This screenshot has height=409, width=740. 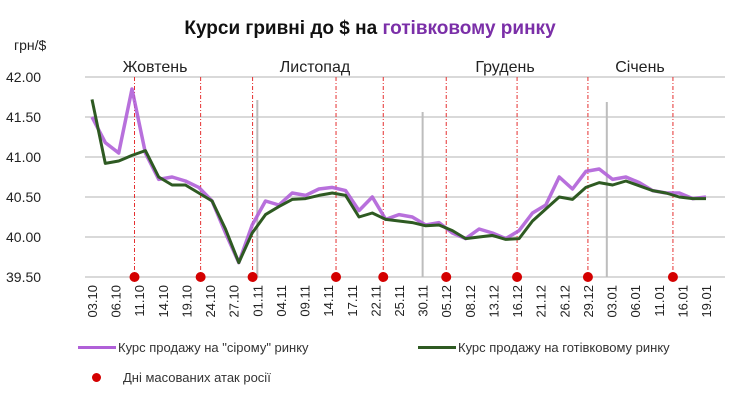 What do you see at coordinates (197, 377) in the screenshot?
I see `legend-label-attacks: Дні масованих атак росії` at bounding box center [197, 377].